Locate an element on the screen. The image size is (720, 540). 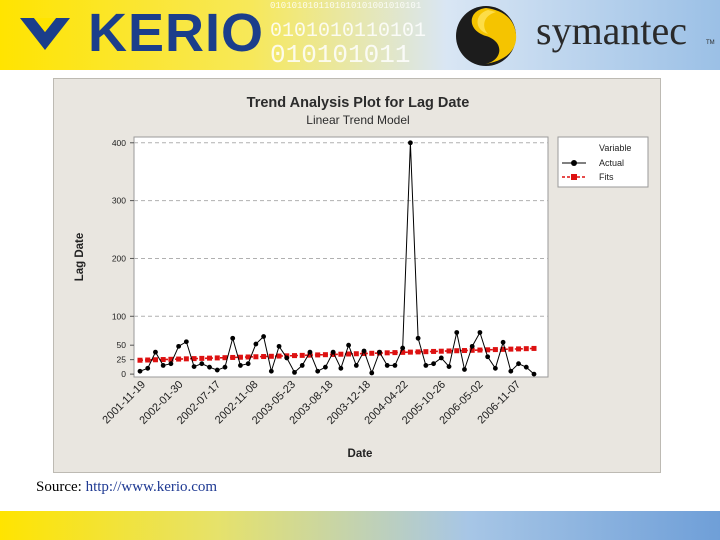
y-tick-label: 300 is located at coordinates (119, 201).